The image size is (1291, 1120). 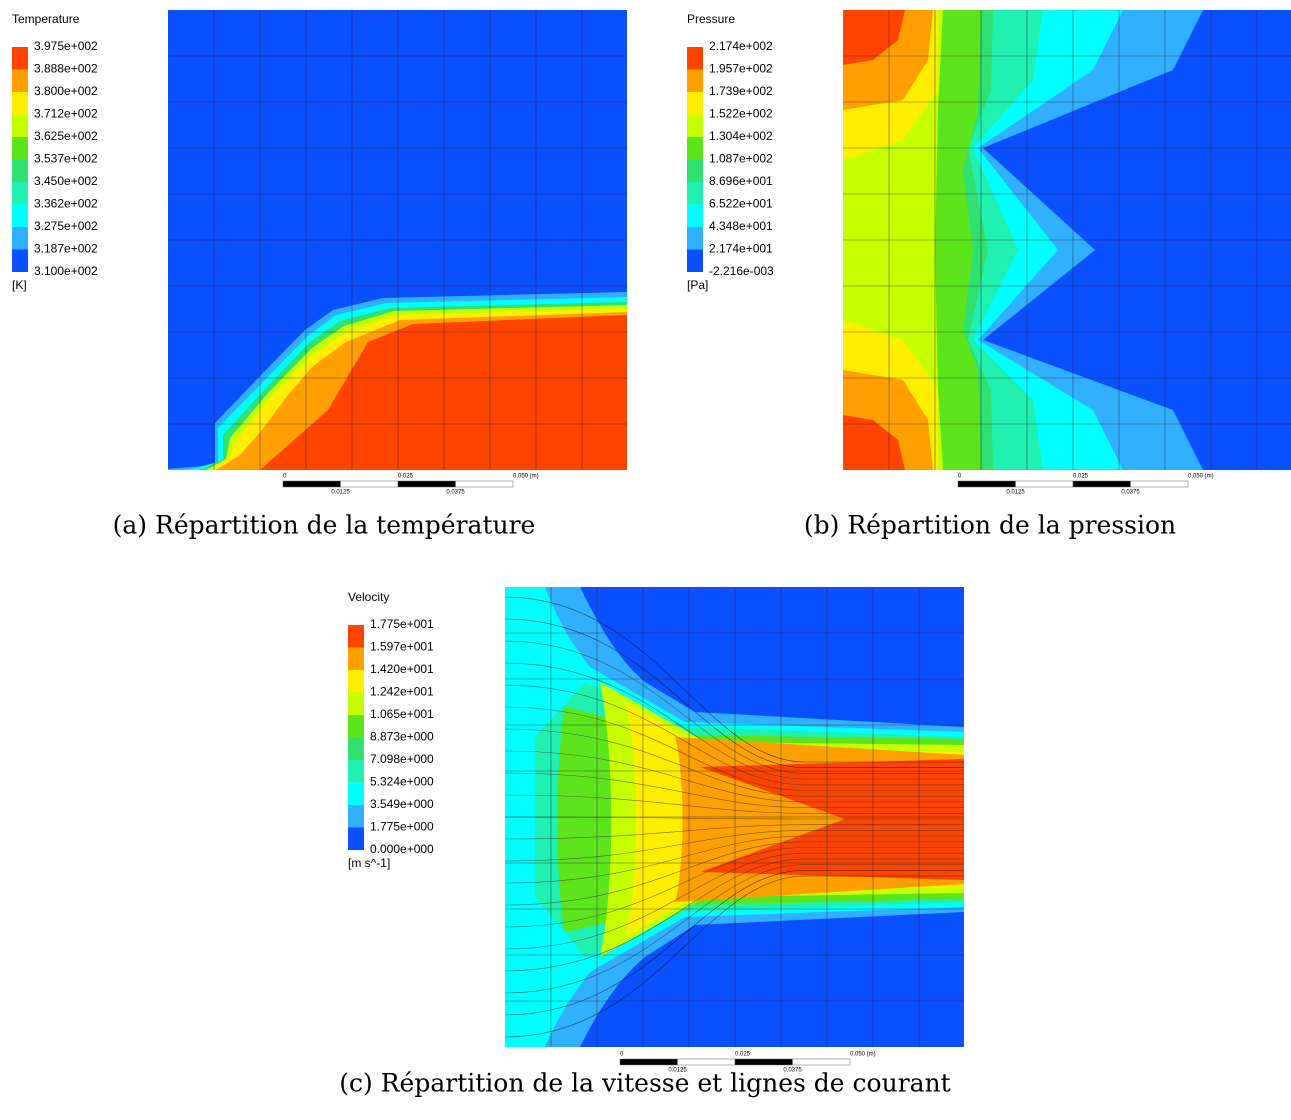 I want to click on velocity-field, so click(x=734, y=817).